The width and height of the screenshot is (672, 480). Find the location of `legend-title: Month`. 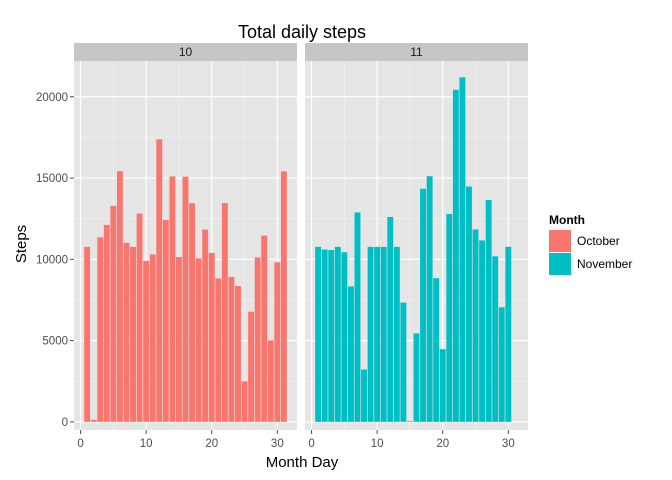

legend-title: Month is located at coordinates (567, 220).